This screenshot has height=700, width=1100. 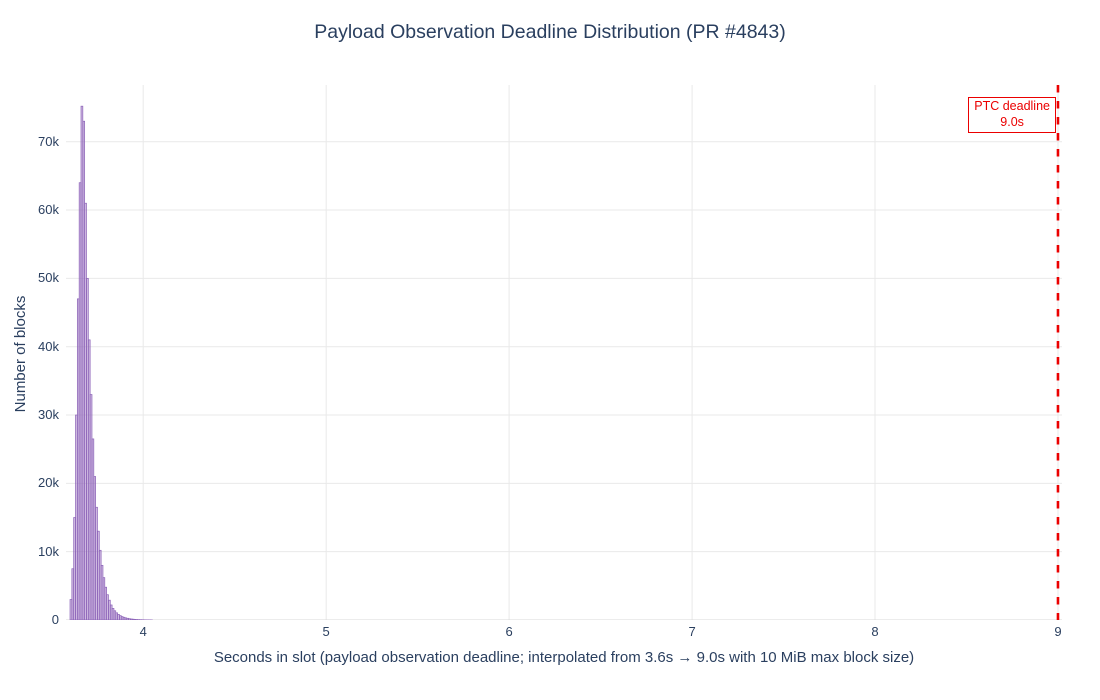 I want to click on x-tick-label: 7, so click(x=692, y=631).